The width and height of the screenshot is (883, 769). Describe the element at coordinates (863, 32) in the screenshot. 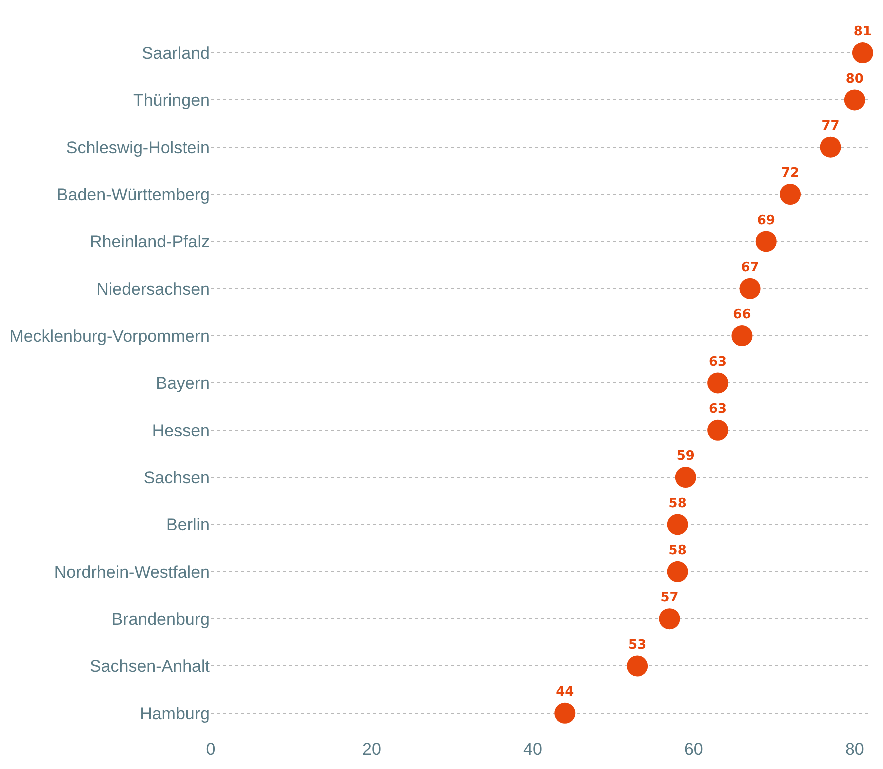

I see `data-label: 81` at that location.